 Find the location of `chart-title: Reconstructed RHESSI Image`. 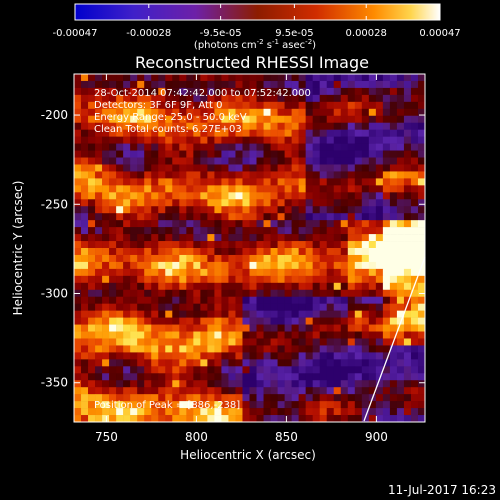

chart-title: Reconstructed RHESSI Image is located at coordinates (252, 62).